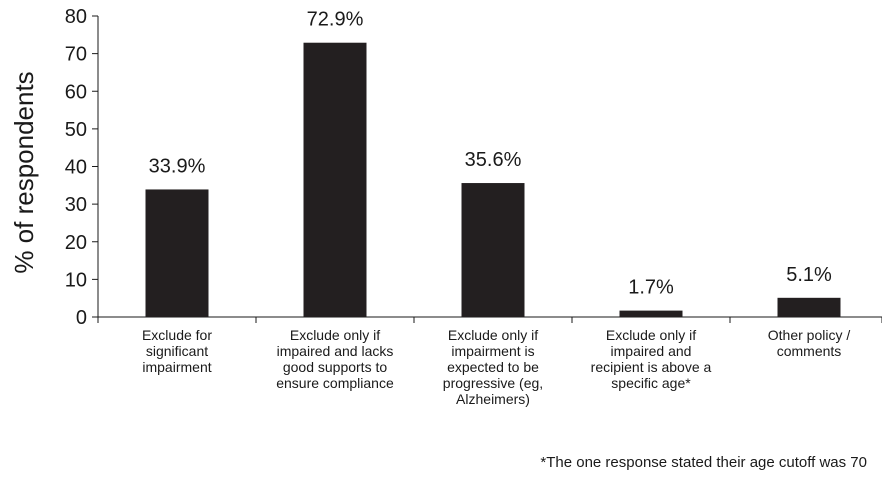 The height and width of the screenshot is (483, 882). Describe the element at coordinates (81, 318) in the screenshot. I see `y-tick-label: 0` at that location.